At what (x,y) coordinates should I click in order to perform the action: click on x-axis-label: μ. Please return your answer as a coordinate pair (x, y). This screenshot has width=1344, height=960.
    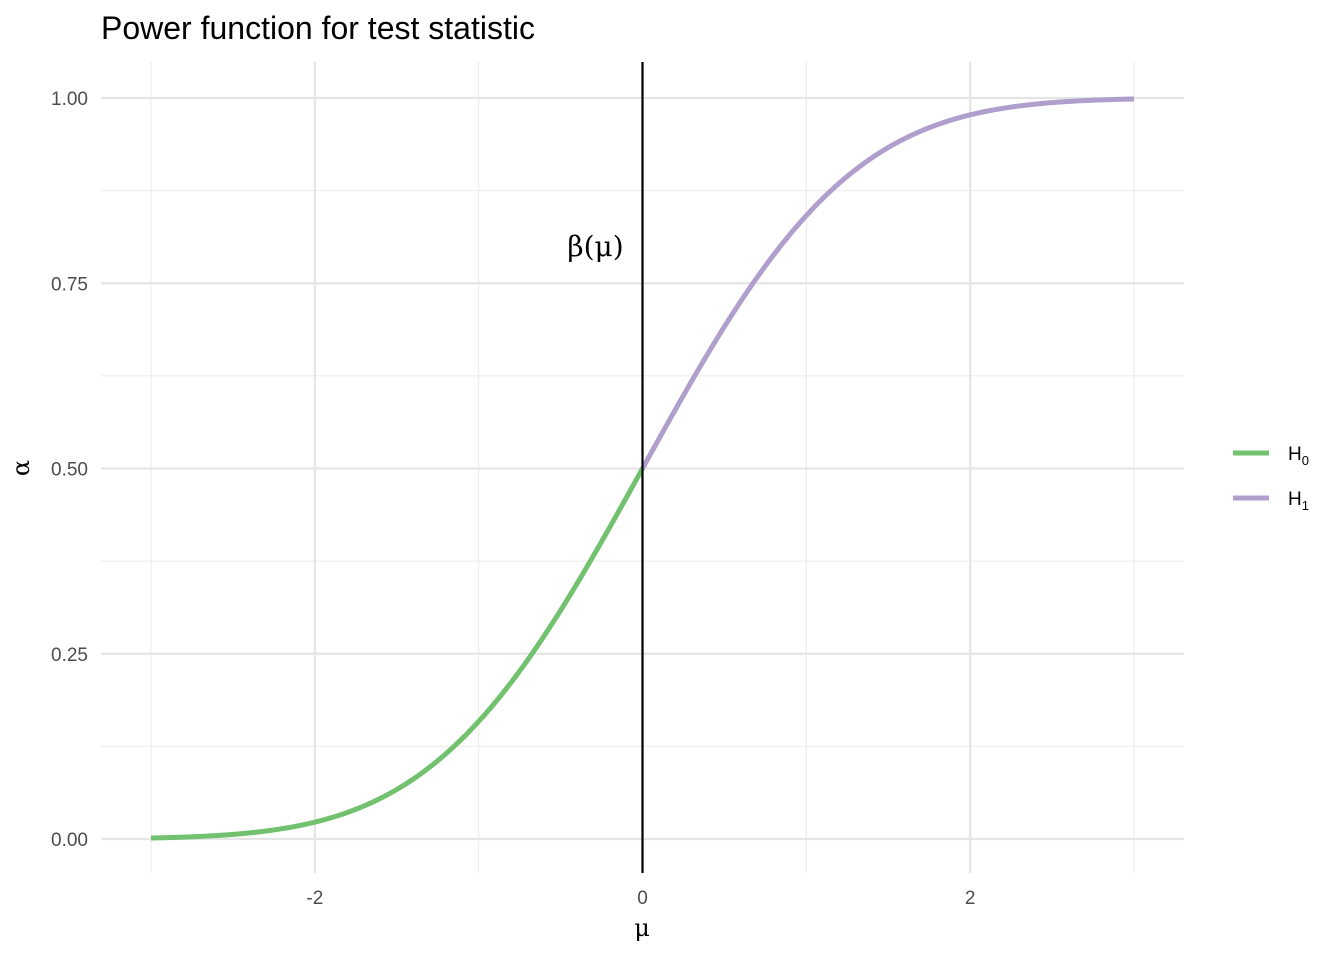
    Looking at the image, I should click on (642, 928).